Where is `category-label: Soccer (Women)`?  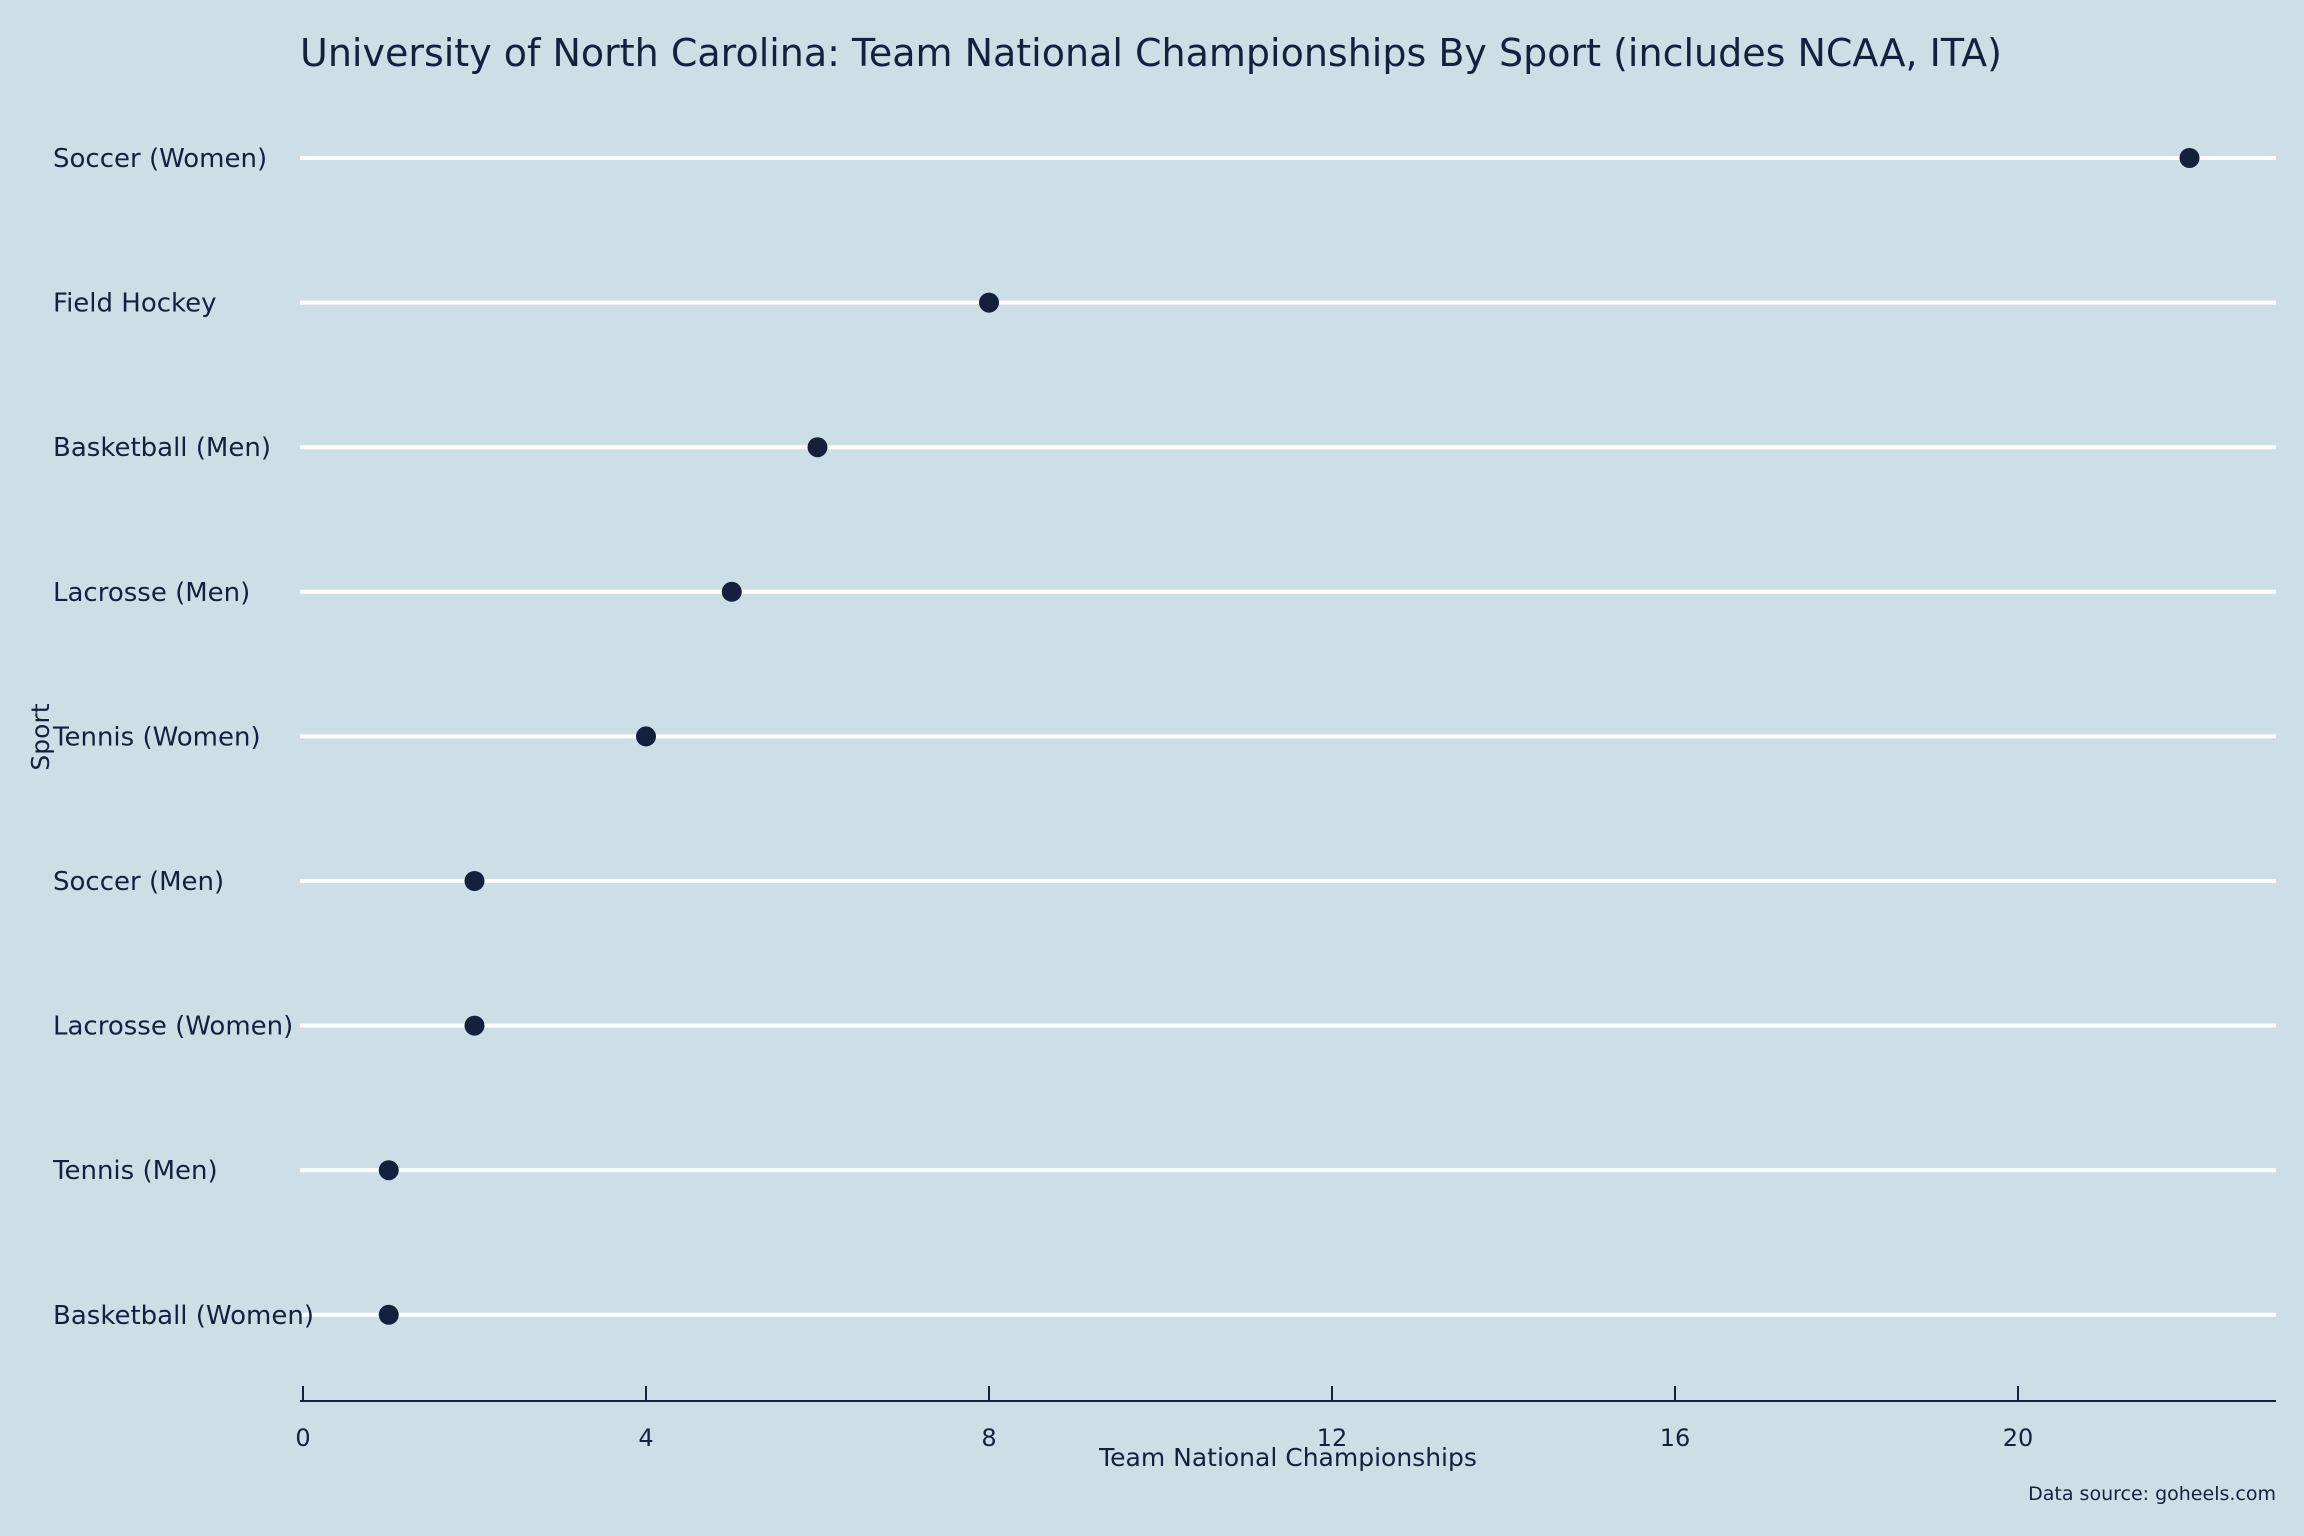
category-label: Soccer (Women) is located at coordinates (160, 159).